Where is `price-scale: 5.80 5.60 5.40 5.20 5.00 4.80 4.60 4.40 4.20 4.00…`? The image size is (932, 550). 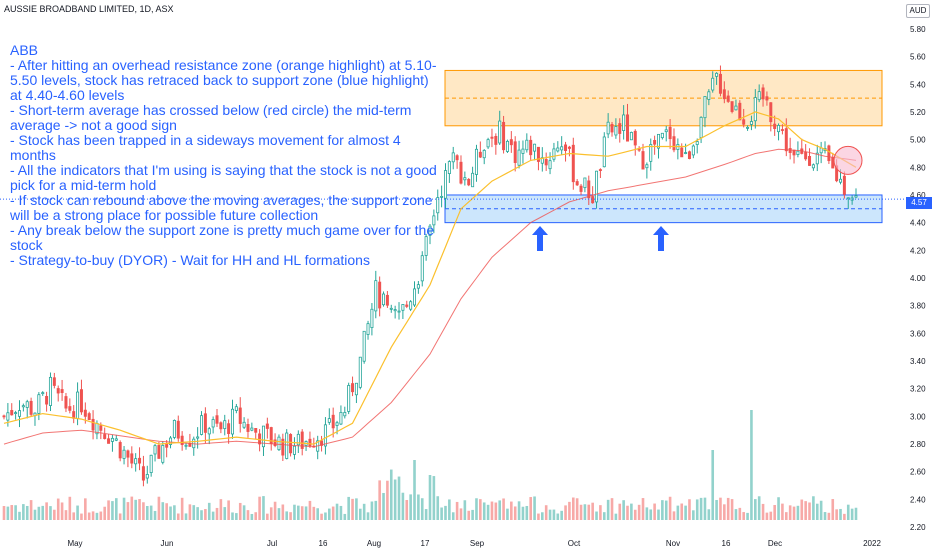 price-scale: 5.80 5.60 5.40 5.20 5.00 4.80 4.60 4.40 4.20 4.00… is located at coordinates (918, 278).